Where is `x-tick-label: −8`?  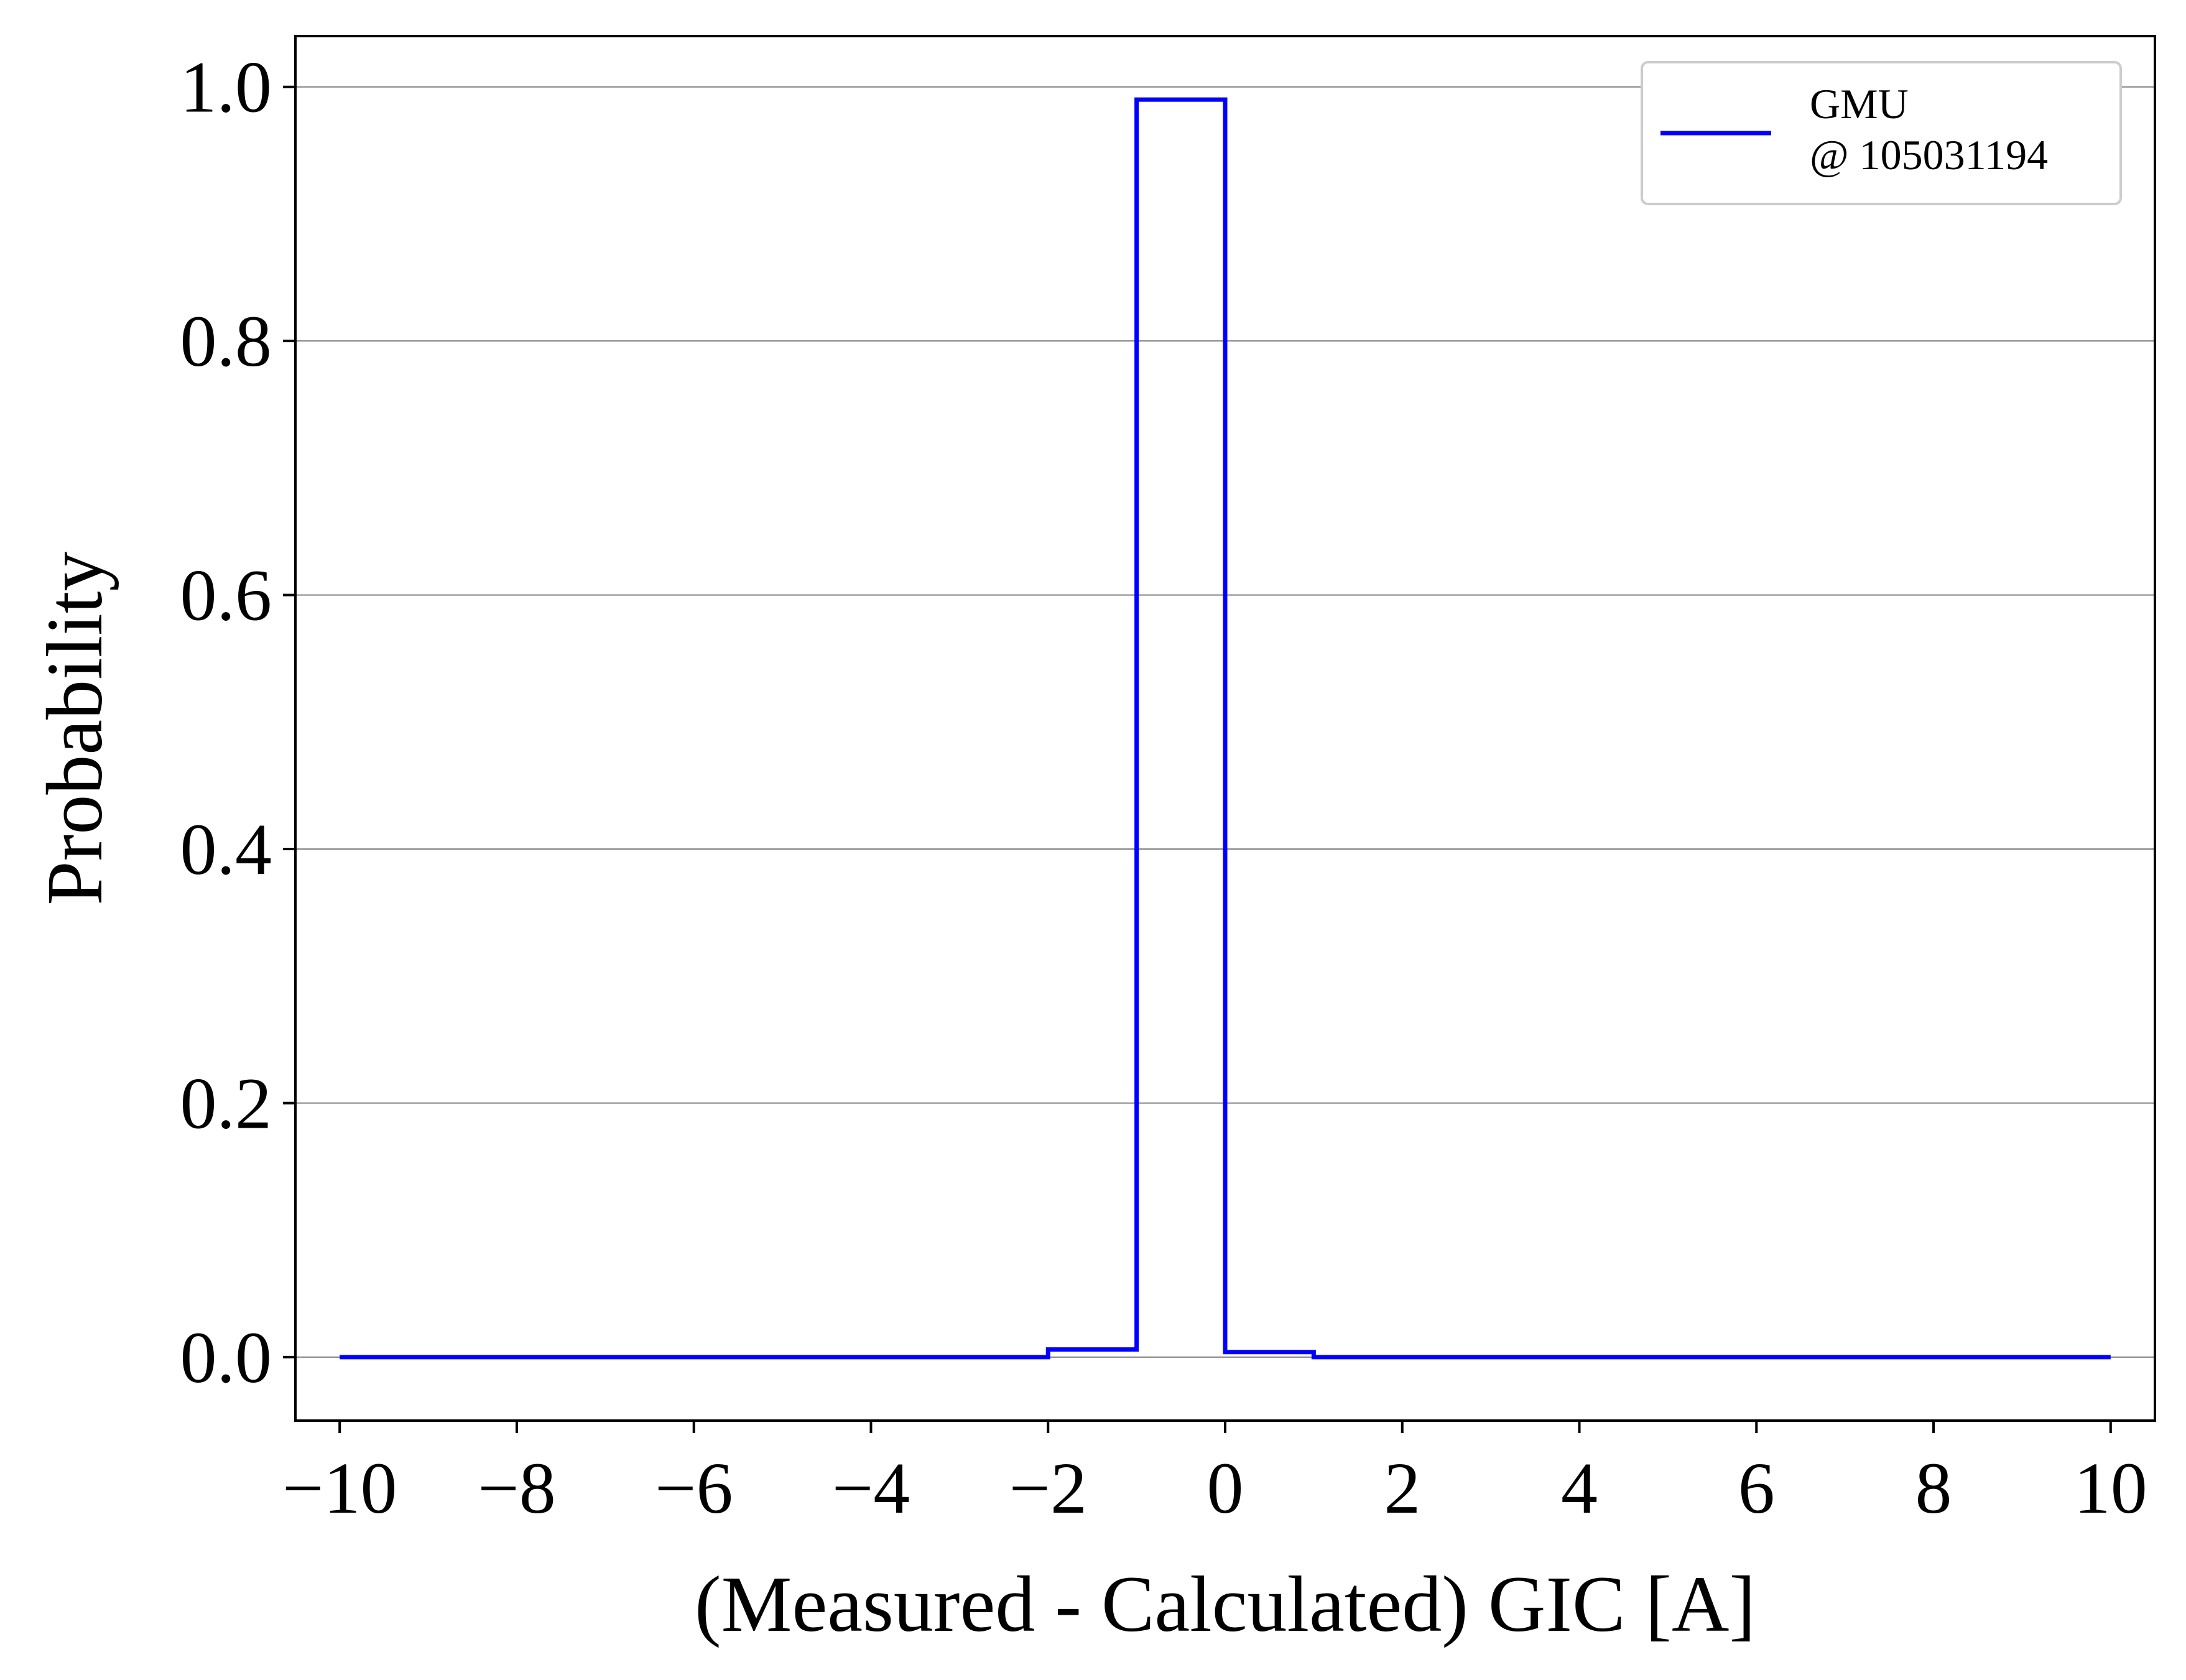 x-tick-label: −8 is located at coordinates (517, 1488).